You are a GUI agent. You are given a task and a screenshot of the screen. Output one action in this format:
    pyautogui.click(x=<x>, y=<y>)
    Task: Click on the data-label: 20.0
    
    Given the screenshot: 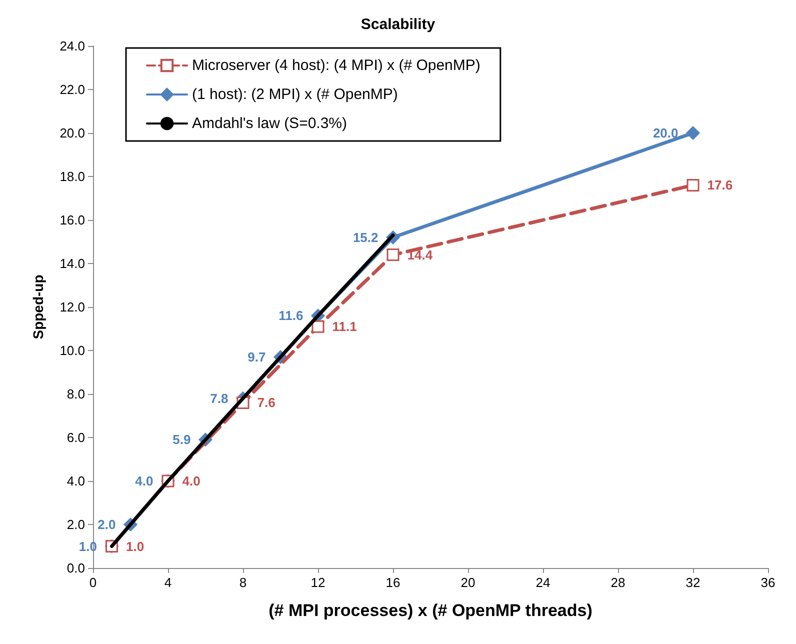 What is the action you would take?
    pyautogui.click(x=665, y=133)
    